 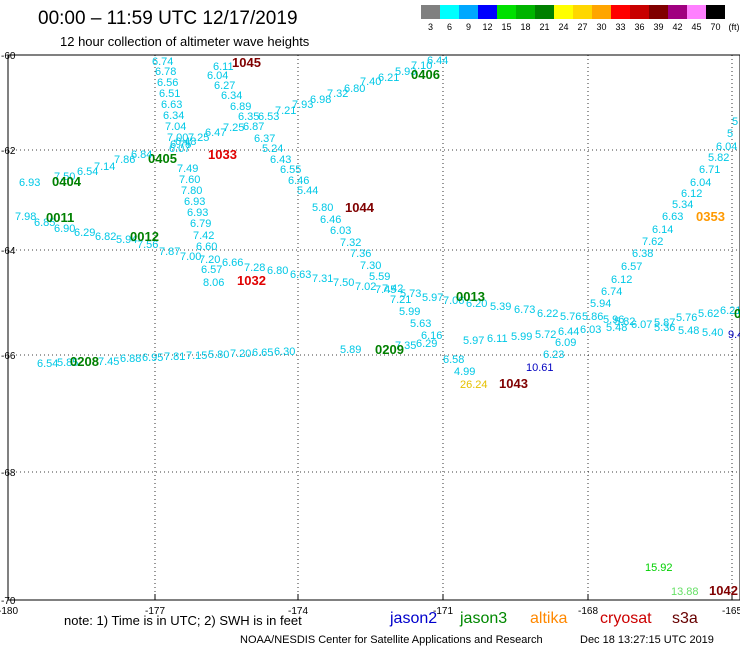 What do you see at coordinates (84, 361) in the screenshot?
I see `time-marker: 0208` at bounding box center [84, 361].